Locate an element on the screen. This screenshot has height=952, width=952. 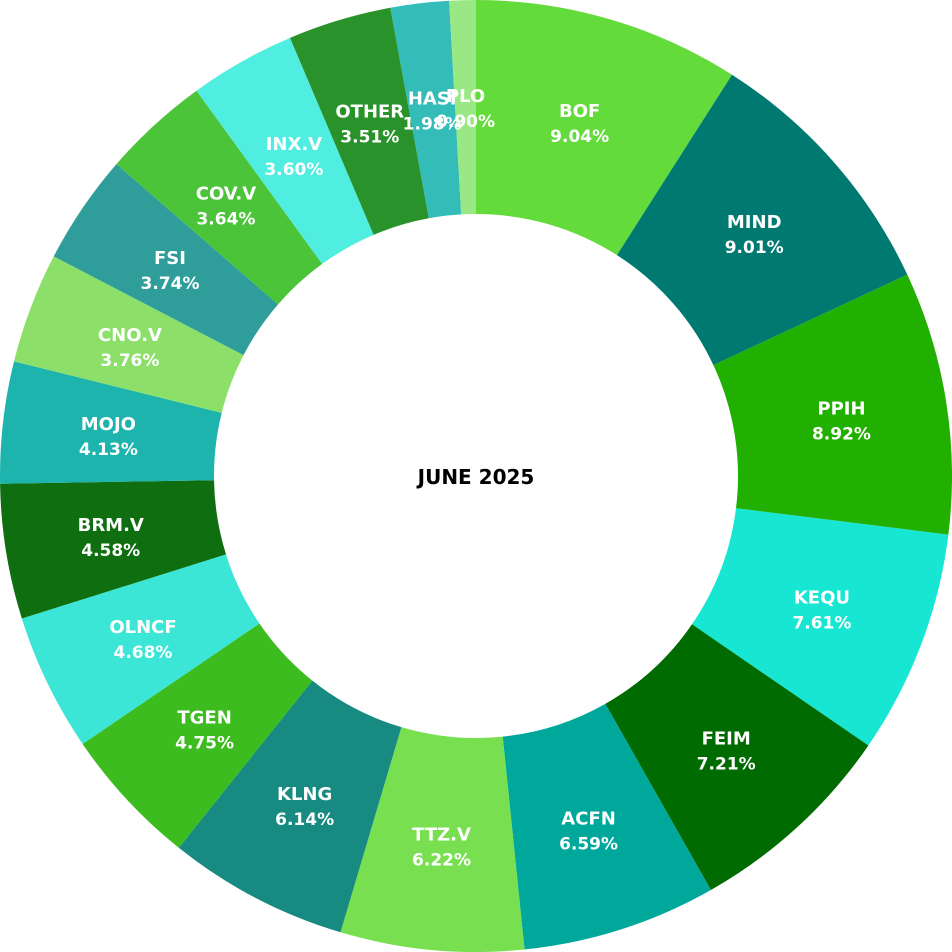
slice-label-fsi: FSI is located at coordinates (170, 258).